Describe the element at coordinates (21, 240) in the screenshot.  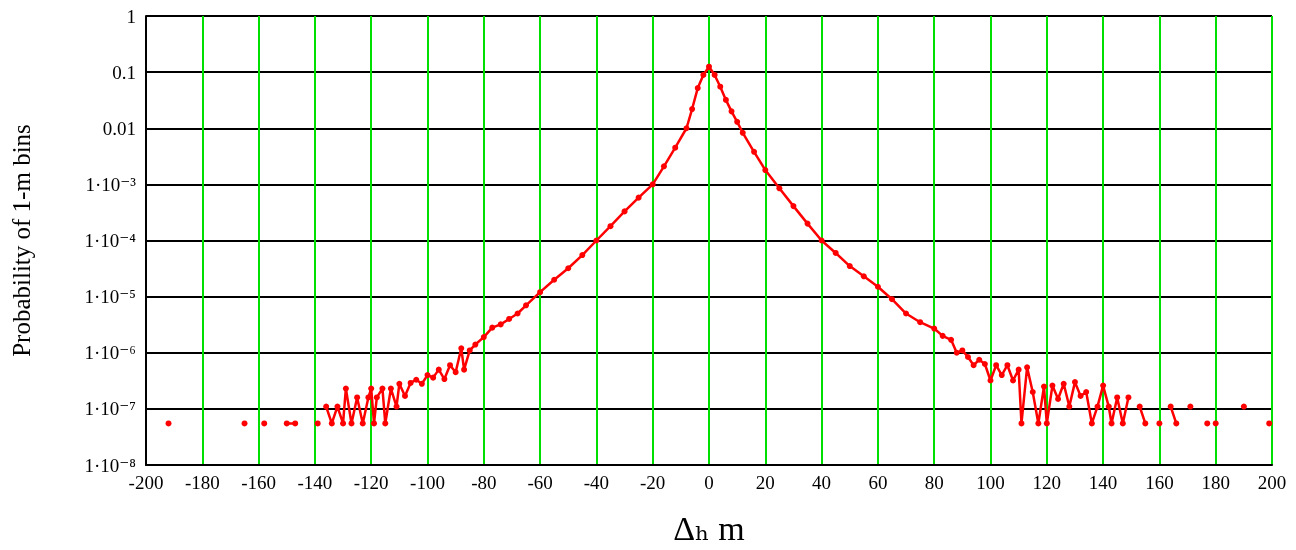
I see `y-axis-title: Probability of 1-m bins` at that location.